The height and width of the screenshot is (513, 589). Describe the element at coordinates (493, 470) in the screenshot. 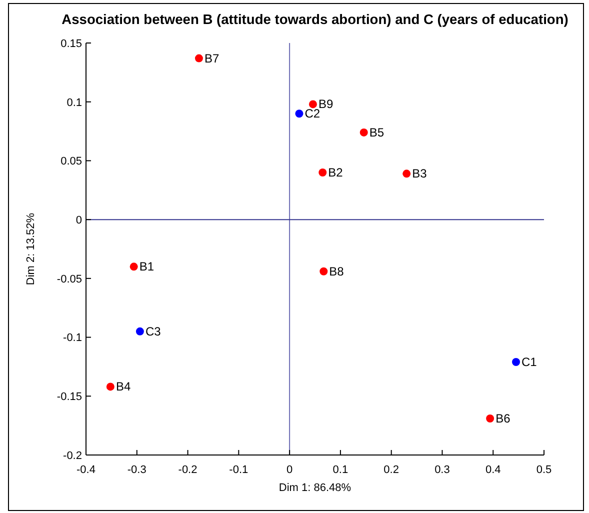

I see `x-tick-label: 0.4` at that location.